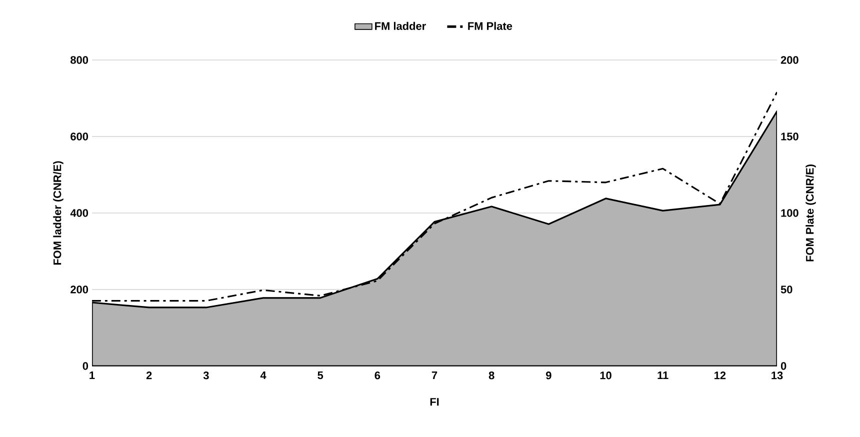  What do you see at coordinates (85, 366) in the screenshot?
I see `y-tick-label: 0` at bounding box center [85, 366].